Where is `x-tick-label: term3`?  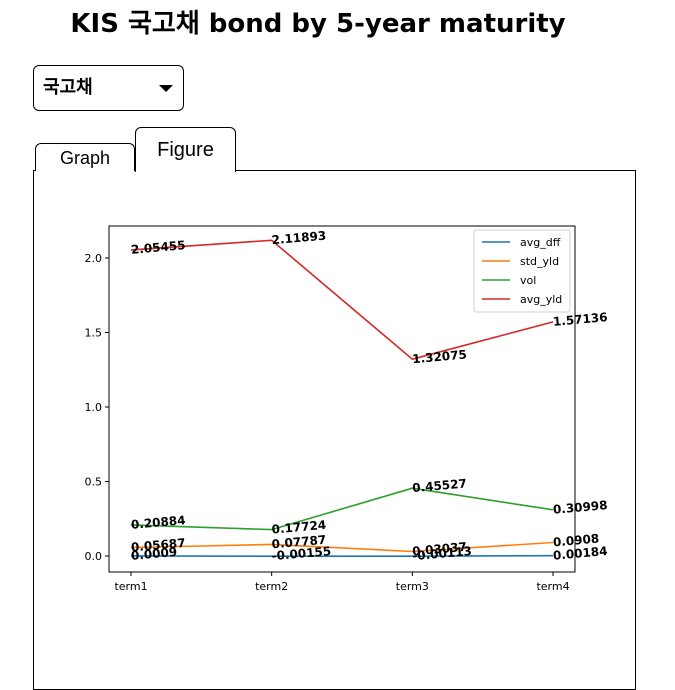
x-tick-label: term3 is located at coordinates (412, 586).